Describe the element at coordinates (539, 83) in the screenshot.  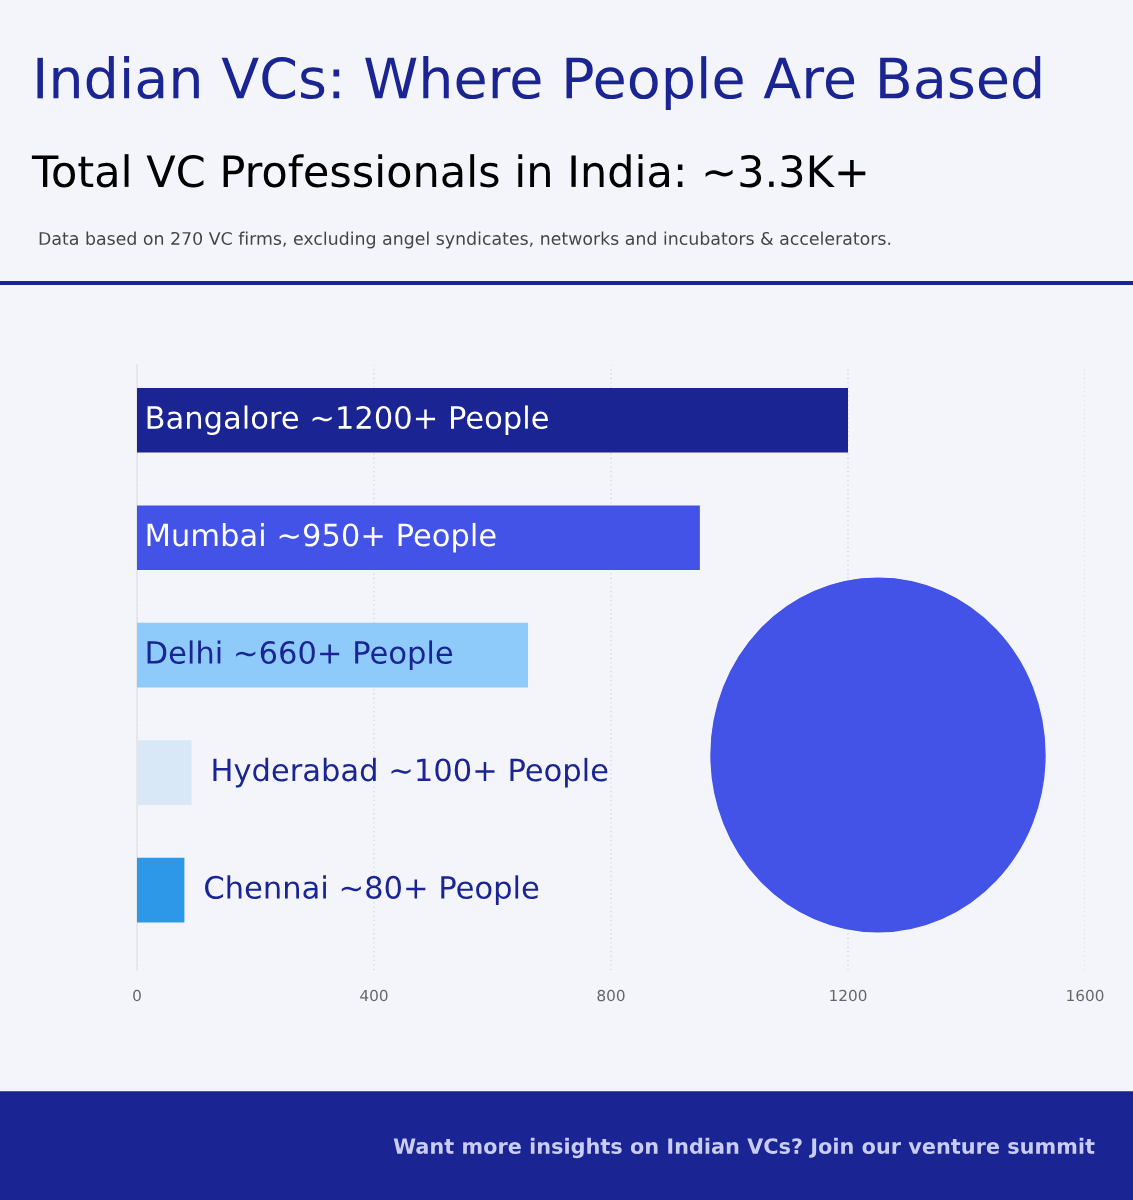
I see `chart-title: Indian VCs: Where People Are Based` at that location.